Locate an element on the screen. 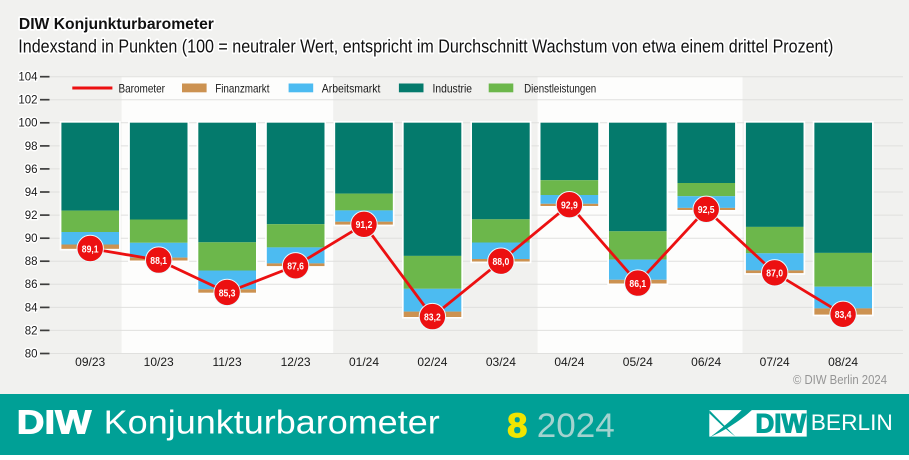 This screenshot has width=909, height=460. svg-text: 86 is located at coordinates (31, 285).